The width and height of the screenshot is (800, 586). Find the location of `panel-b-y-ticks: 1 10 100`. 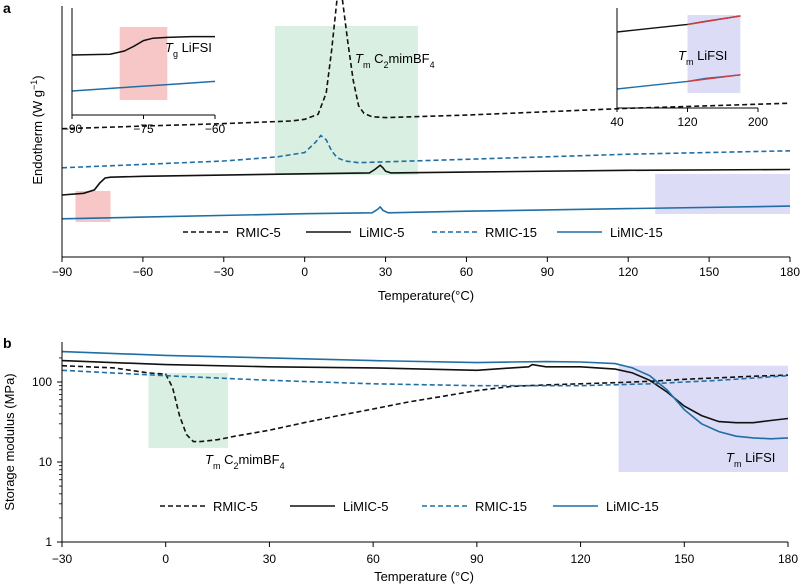

panel-b-y-ticks: 1 10 100 is located at coordinates (47, 453).